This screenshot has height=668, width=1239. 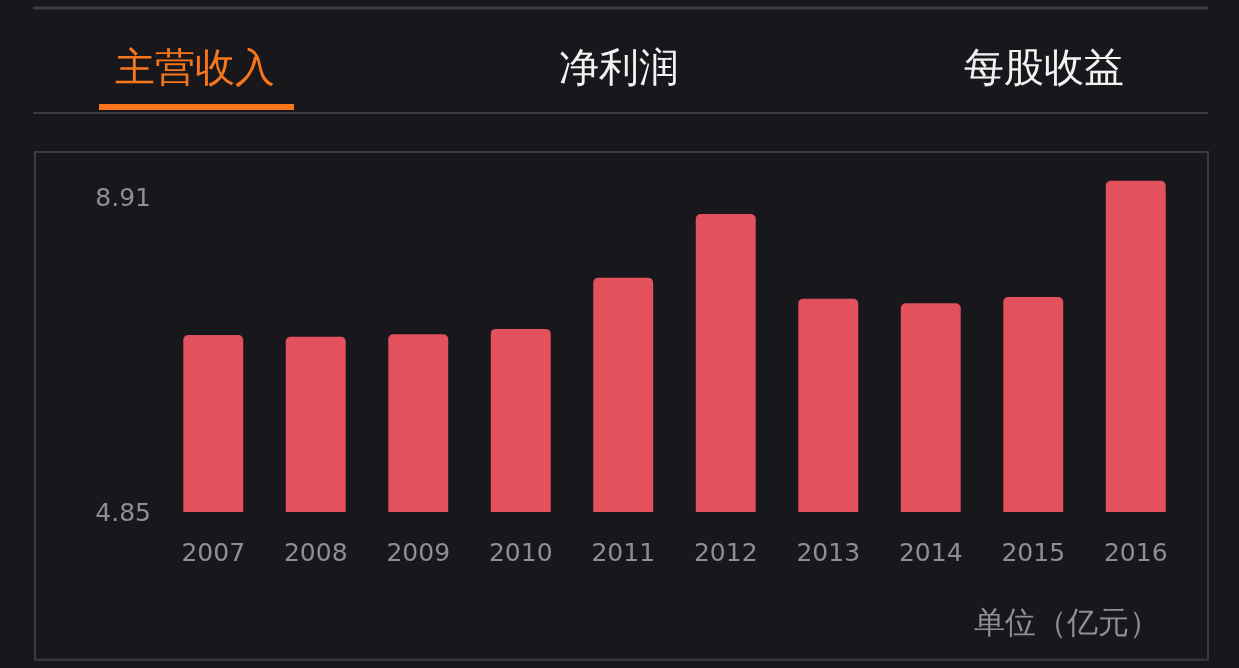 I want to click on text: 净利润, so click(x=619, y=67).